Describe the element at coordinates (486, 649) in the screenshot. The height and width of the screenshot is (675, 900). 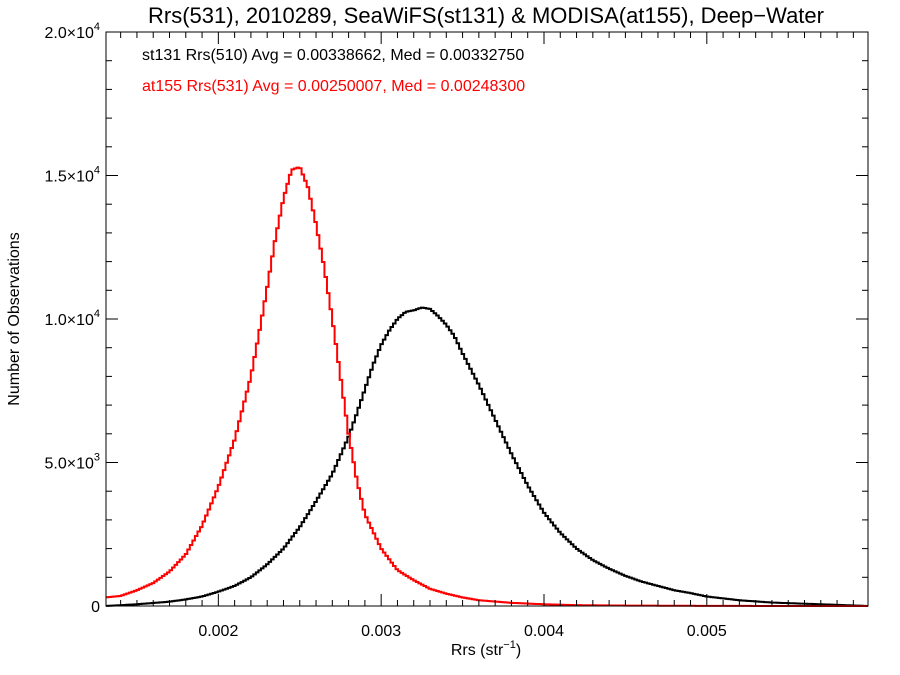
I see `x-axis-label: Rrs (str−1)` at that location.